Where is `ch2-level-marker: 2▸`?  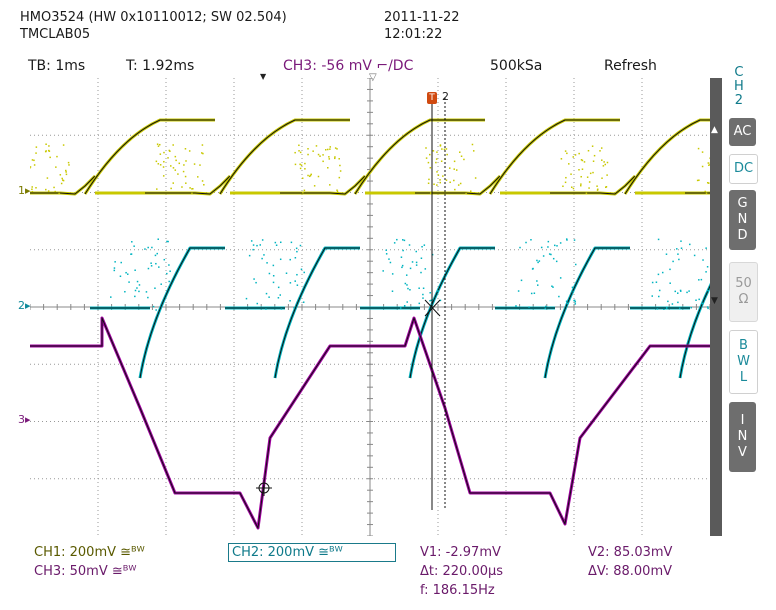
ch2-level-marker: 2▸ is located at coordinates (24, 305).